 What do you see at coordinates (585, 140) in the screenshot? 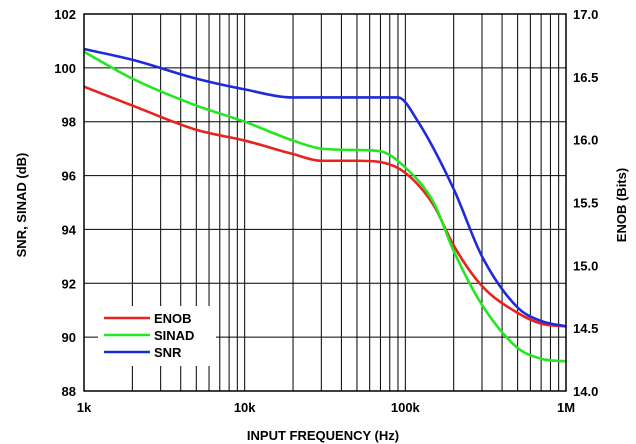
I see `y-right-tick-label: 16.0` at bounding box center [585, 140].